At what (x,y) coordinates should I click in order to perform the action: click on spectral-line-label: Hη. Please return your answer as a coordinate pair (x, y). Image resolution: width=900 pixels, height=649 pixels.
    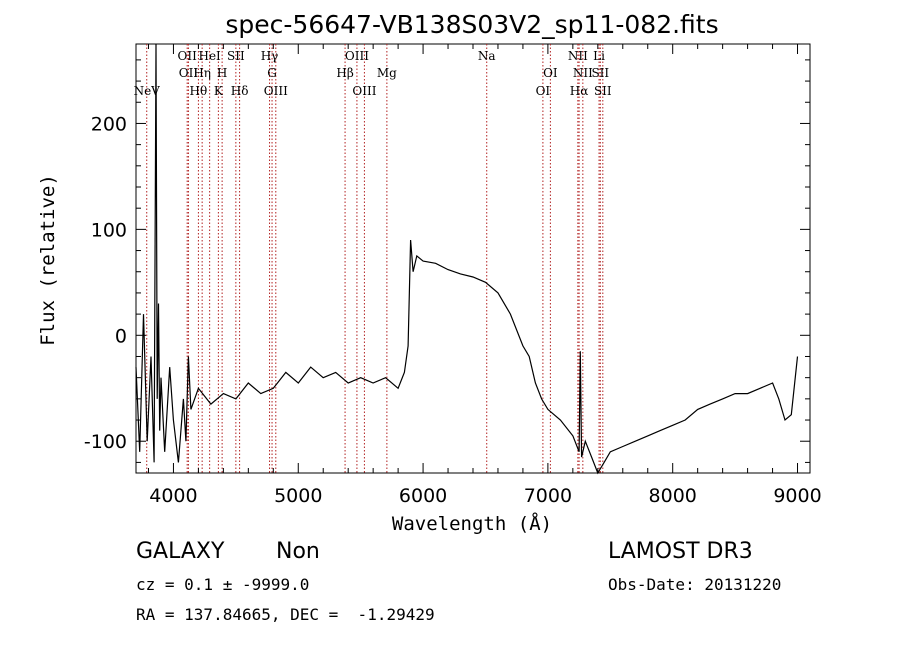
    Looking at the image, I should click on (202, 73).